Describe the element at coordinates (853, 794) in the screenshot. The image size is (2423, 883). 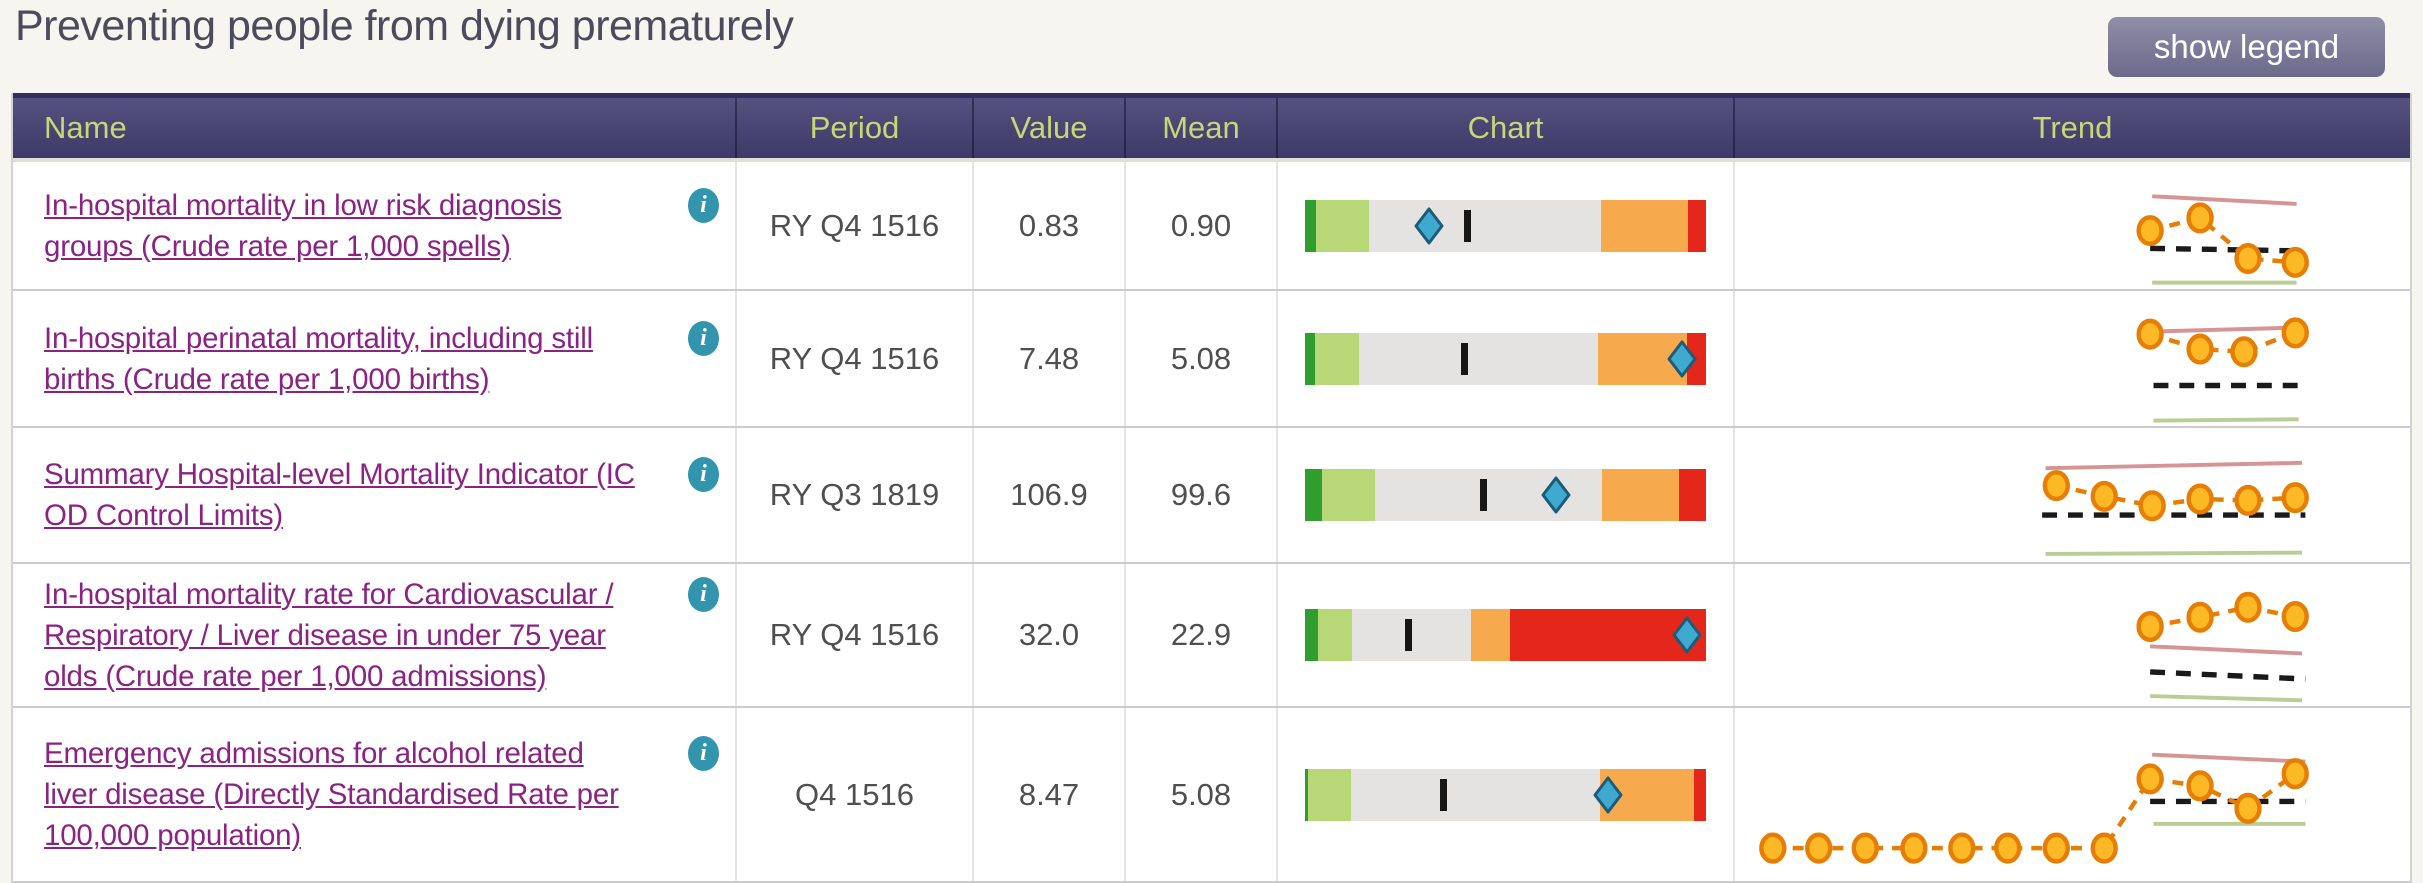
I see `period-cell: Q4 1516` at that location.